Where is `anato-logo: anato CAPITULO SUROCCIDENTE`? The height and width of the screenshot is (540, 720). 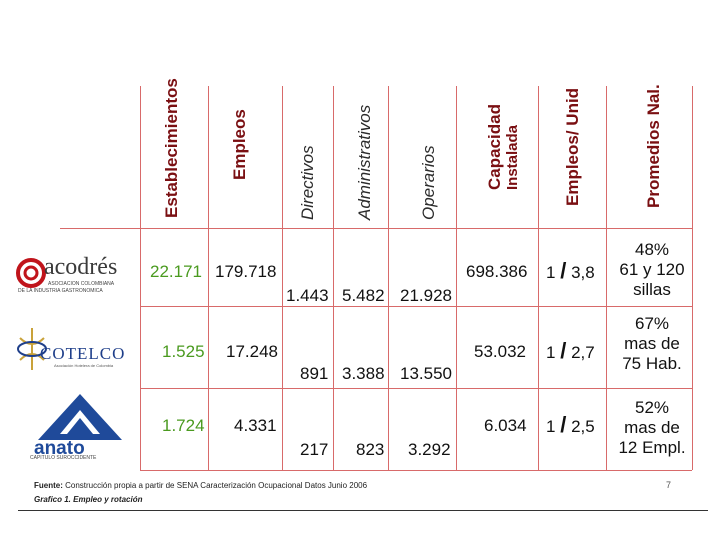
anato-logo: anato CAPITULO SUROCCIDENTE is located at coordinates (80, 429).